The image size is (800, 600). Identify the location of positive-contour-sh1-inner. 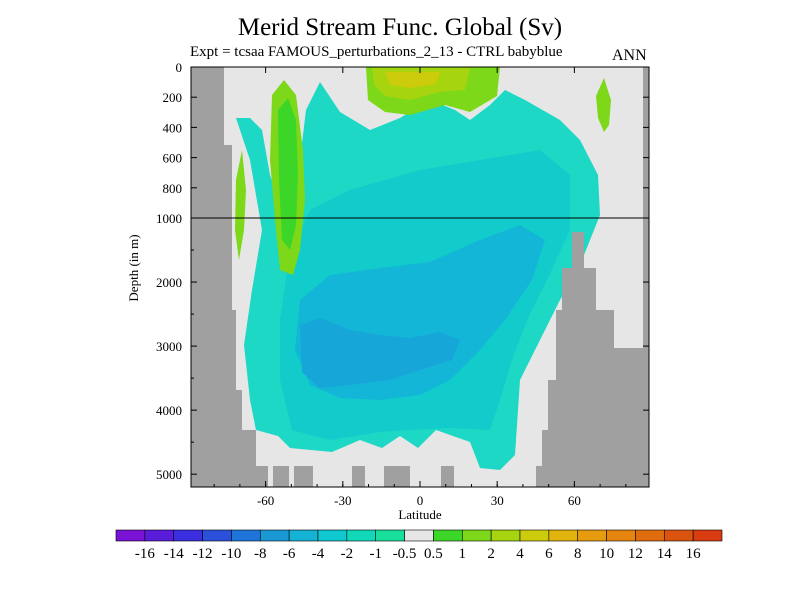
(288, 174).